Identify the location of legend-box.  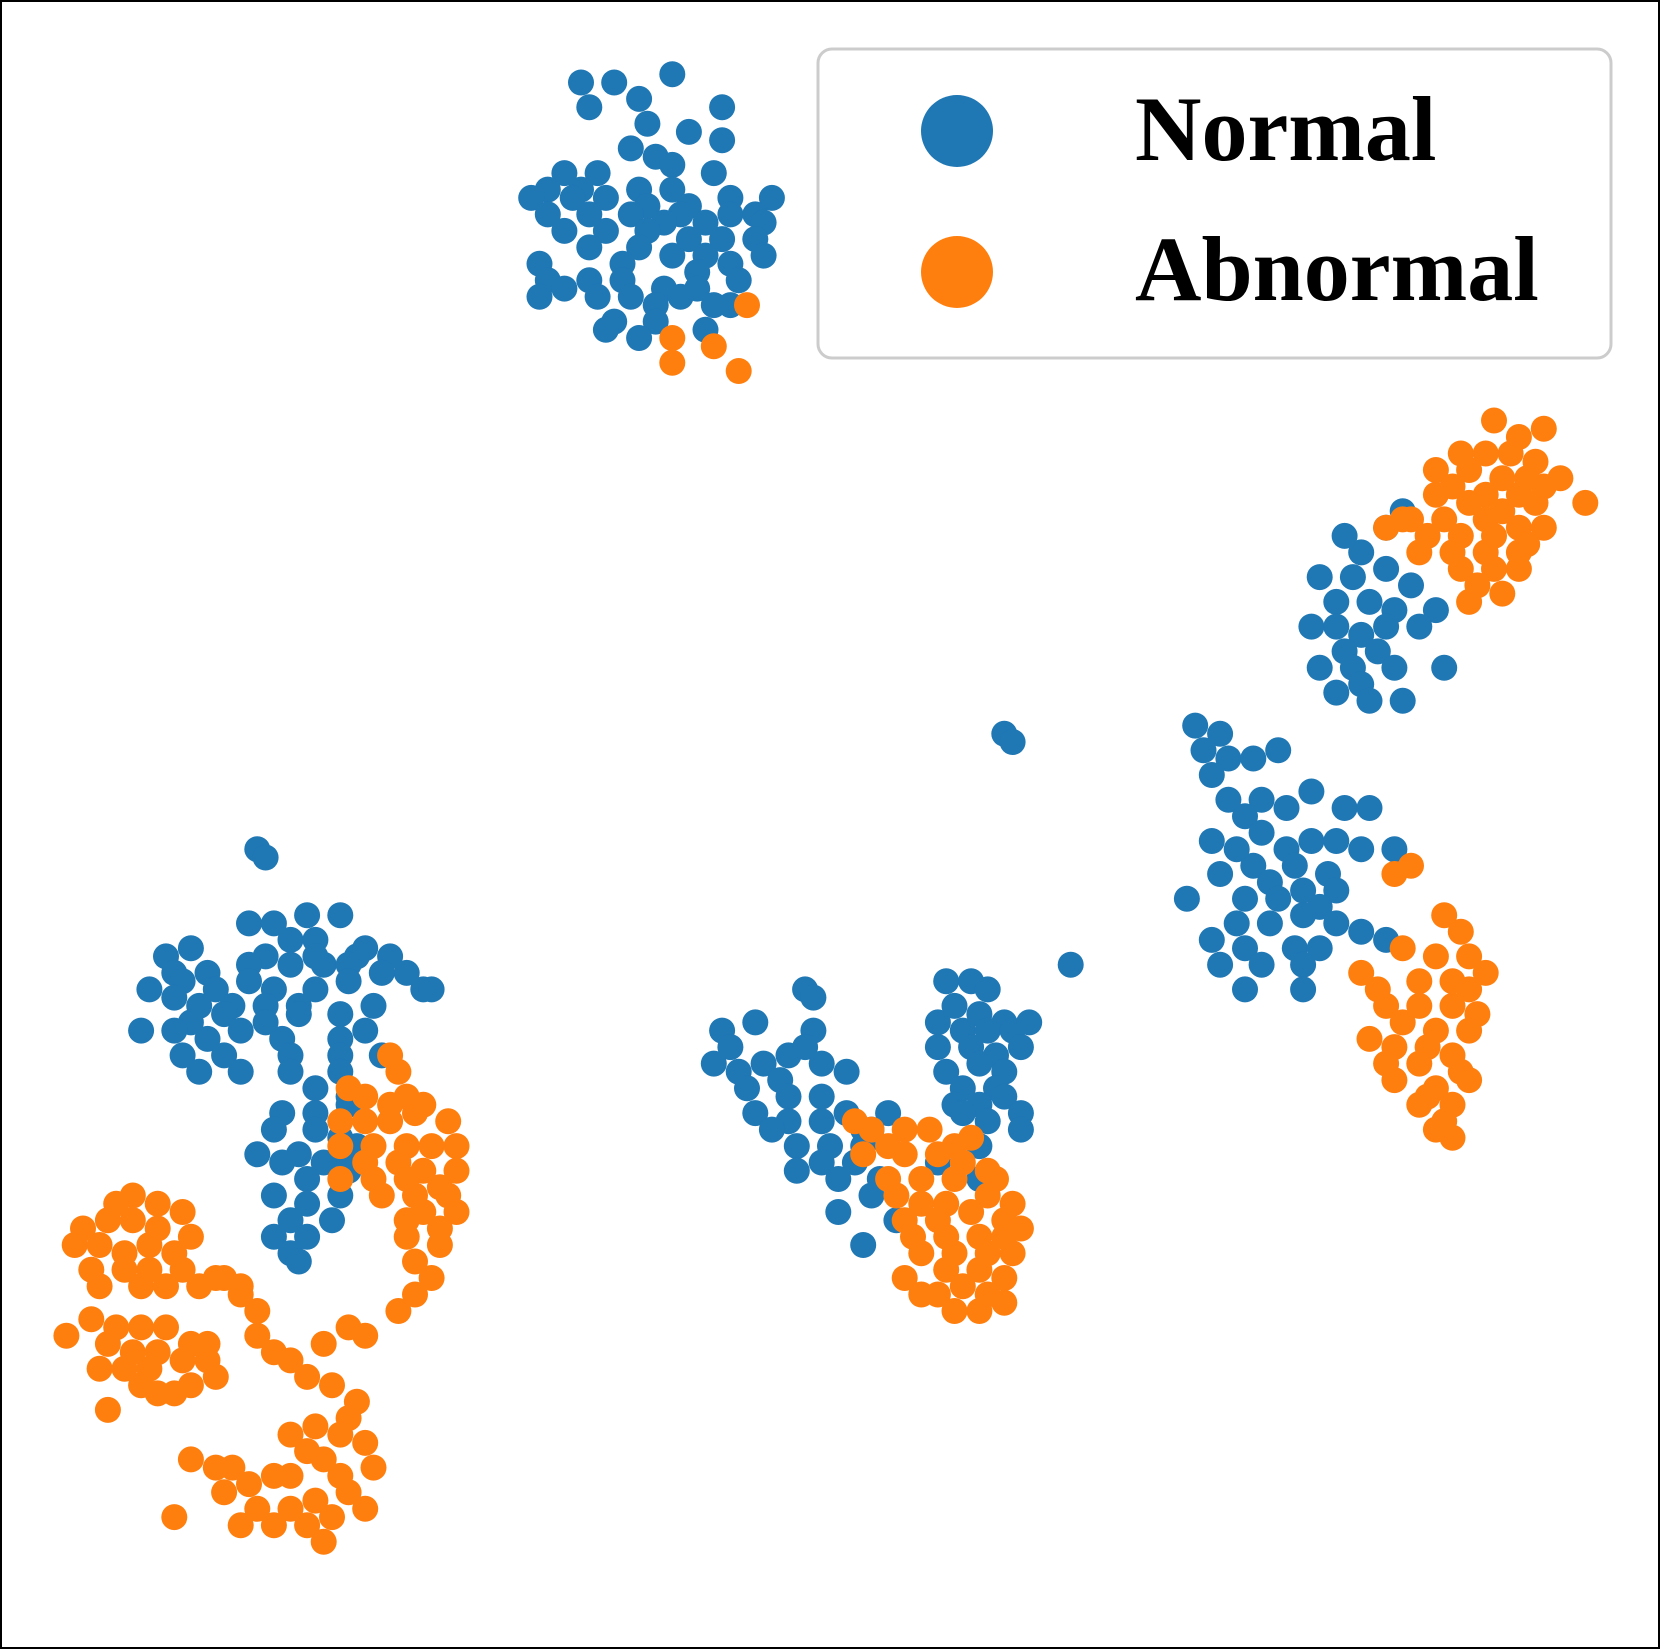
(1214, 203).